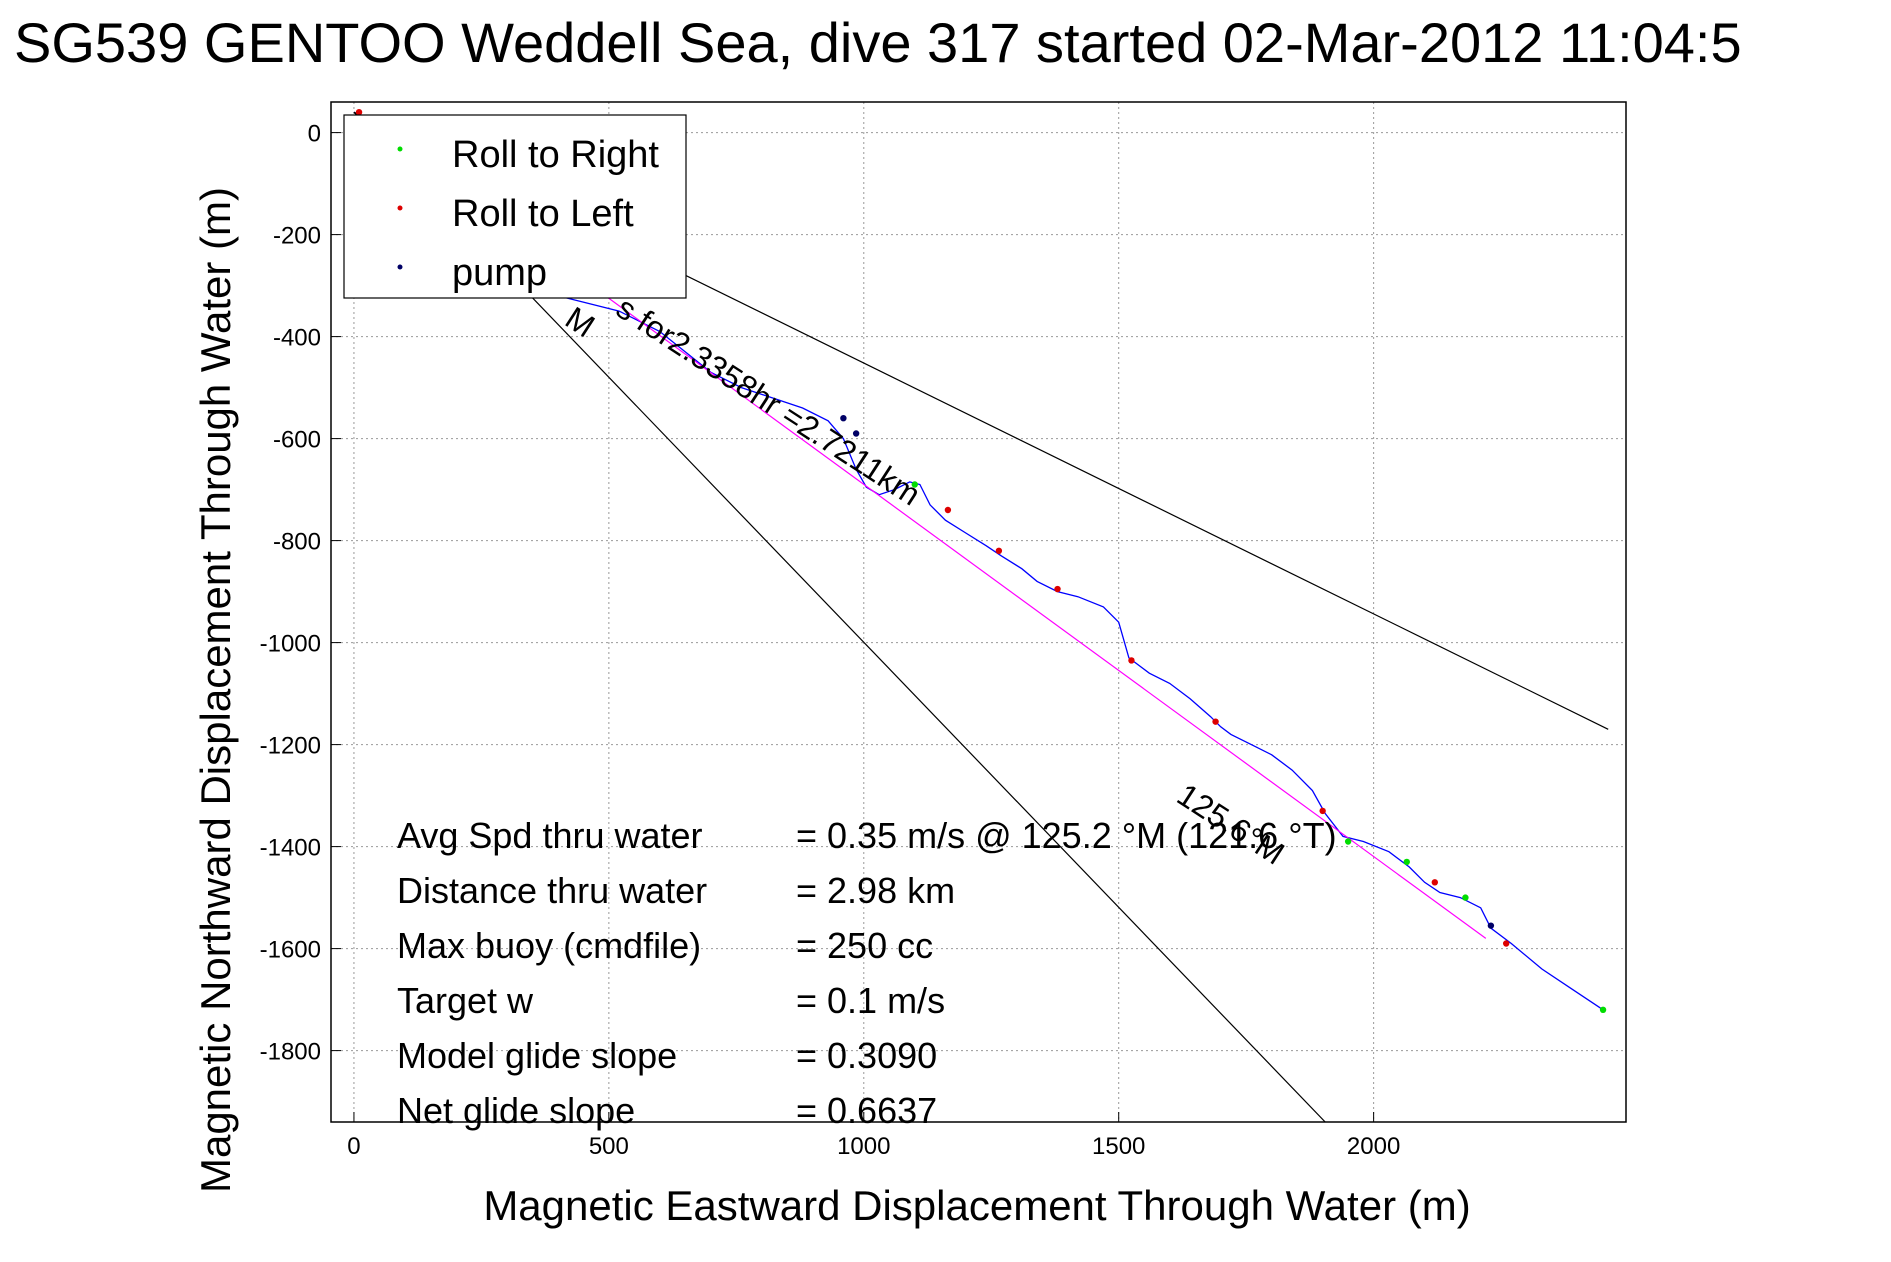 Image resolution: width=1891 pixels, height=1262 pixels. What do you see at coordinates (290, 1052) in the screenshot?
I see `y-tick-label: -1800` at bounding box center [290, 1052].